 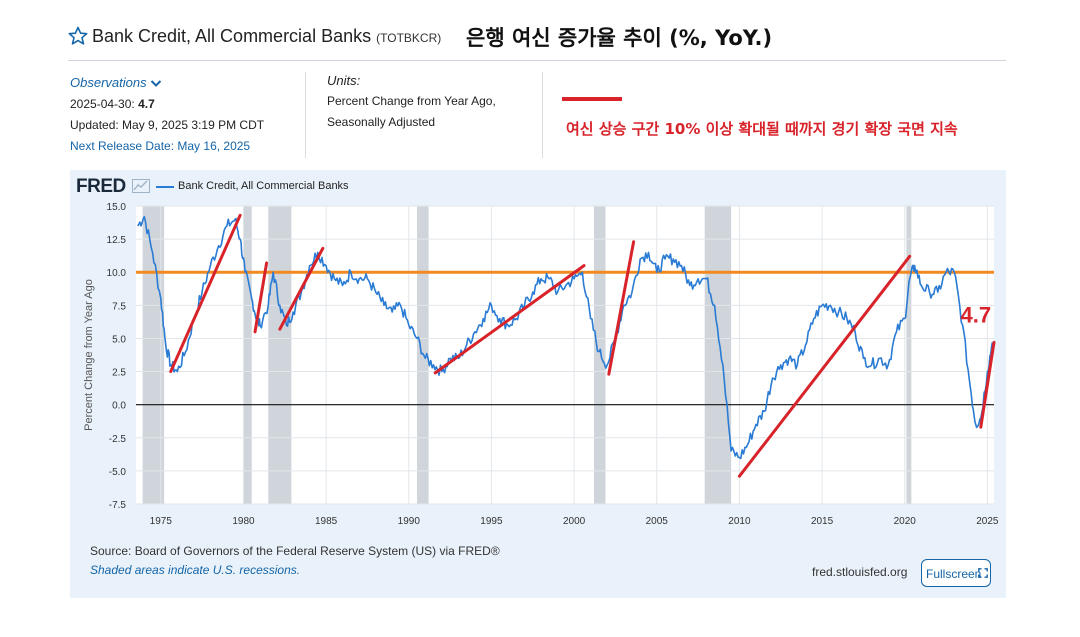 I want to click on series-code: (TOTBKCR), so click(x=409, y=38).